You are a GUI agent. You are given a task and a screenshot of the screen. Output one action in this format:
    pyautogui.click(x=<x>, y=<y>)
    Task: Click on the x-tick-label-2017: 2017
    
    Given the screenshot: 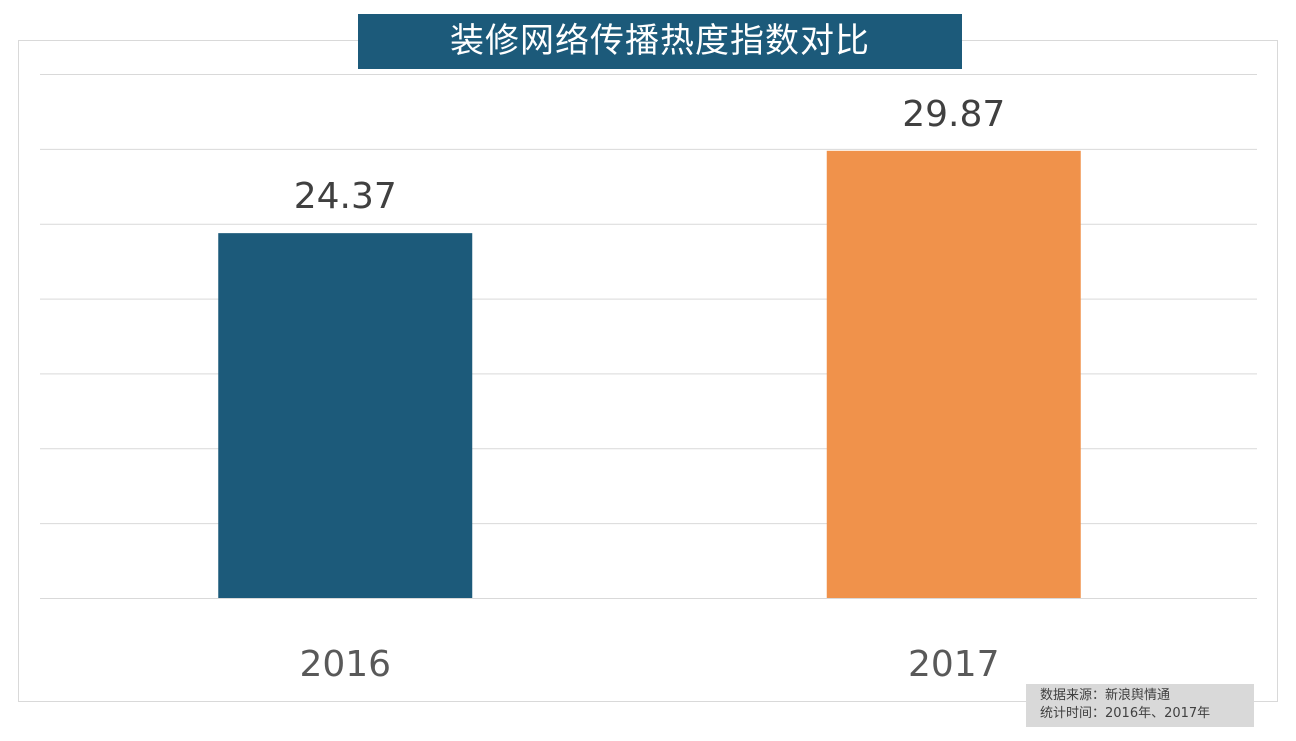 What is the action you would take?
    pyautogui.click(x=954, y=664)
    